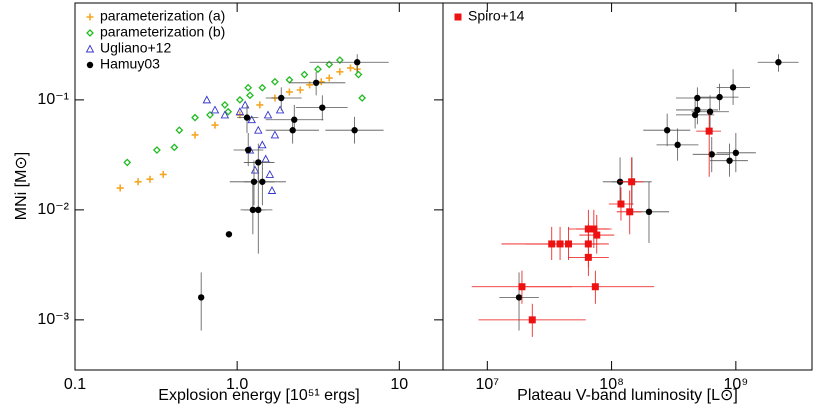 The image size is (830, 415). What do you see at coordinates (496, 16) in the screenshot?
I see `legend-label: Spiro+14` at bounding box center [496, 16].